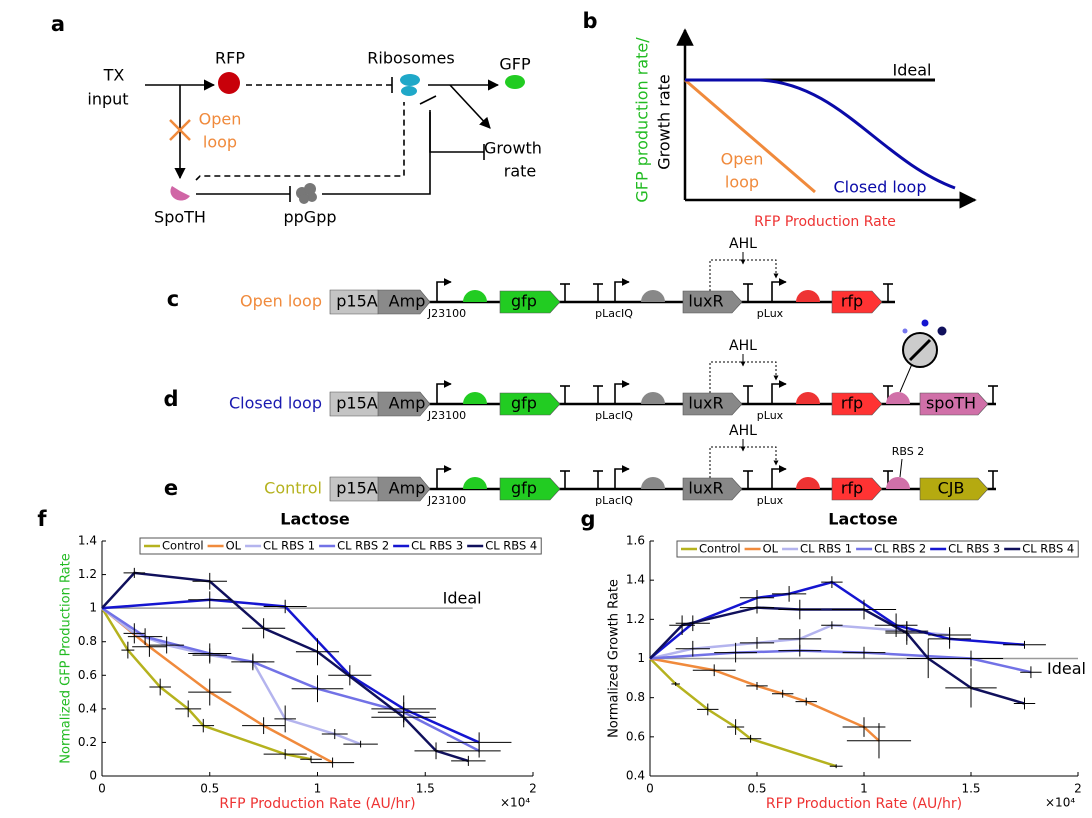 This screenshot has width=1092, height=818. Describe the element at coordinates (470, 106) in the screenshot. I see `arrow` at that location.